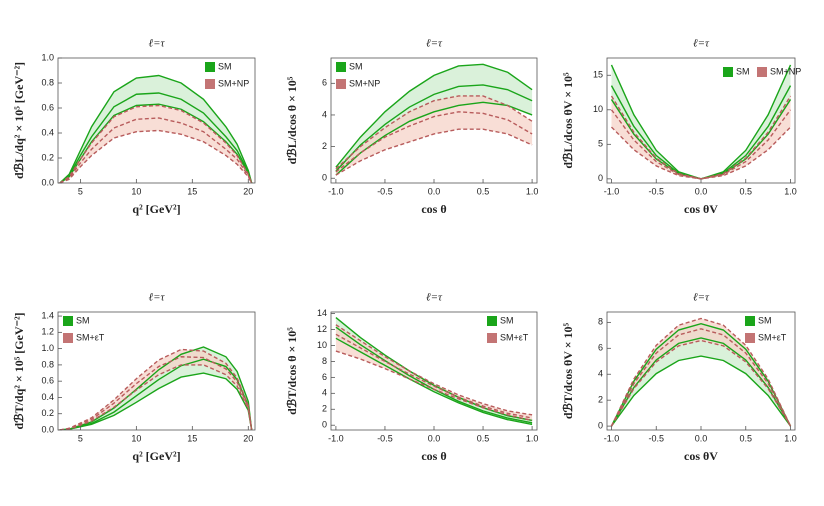 Image resolution: width=824 pixels, height=506 pixels. I want to click on x-axis-label: cos θ, so click(433, 209).